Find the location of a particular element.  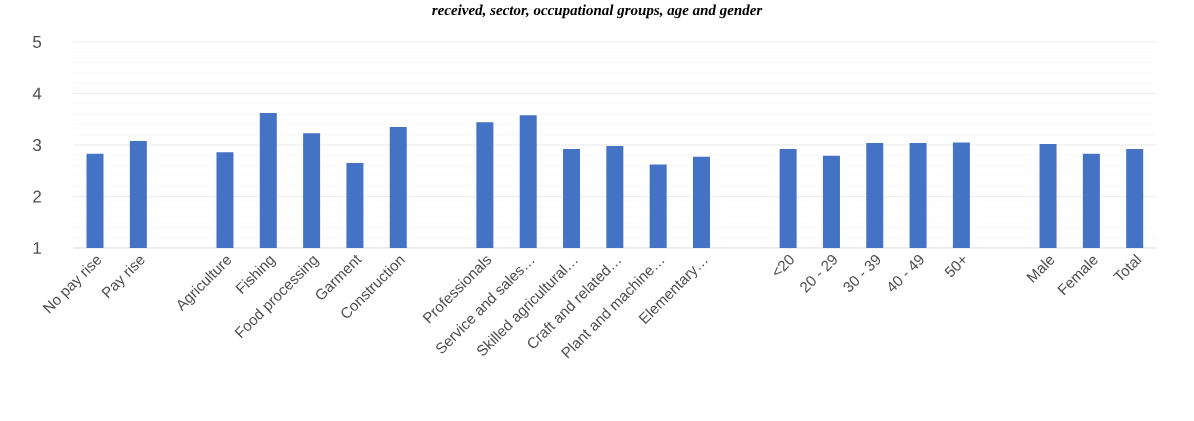

x-tick-label: Pay rise is located at coordinates (123, 277).